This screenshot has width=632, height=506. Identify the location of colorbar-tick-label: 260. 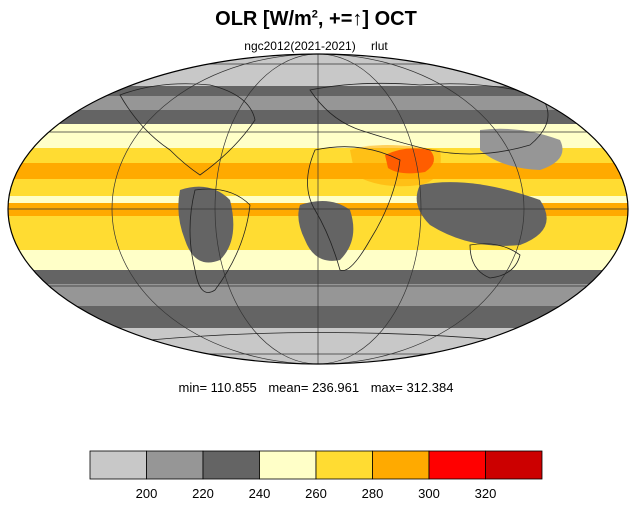
(316, 493).